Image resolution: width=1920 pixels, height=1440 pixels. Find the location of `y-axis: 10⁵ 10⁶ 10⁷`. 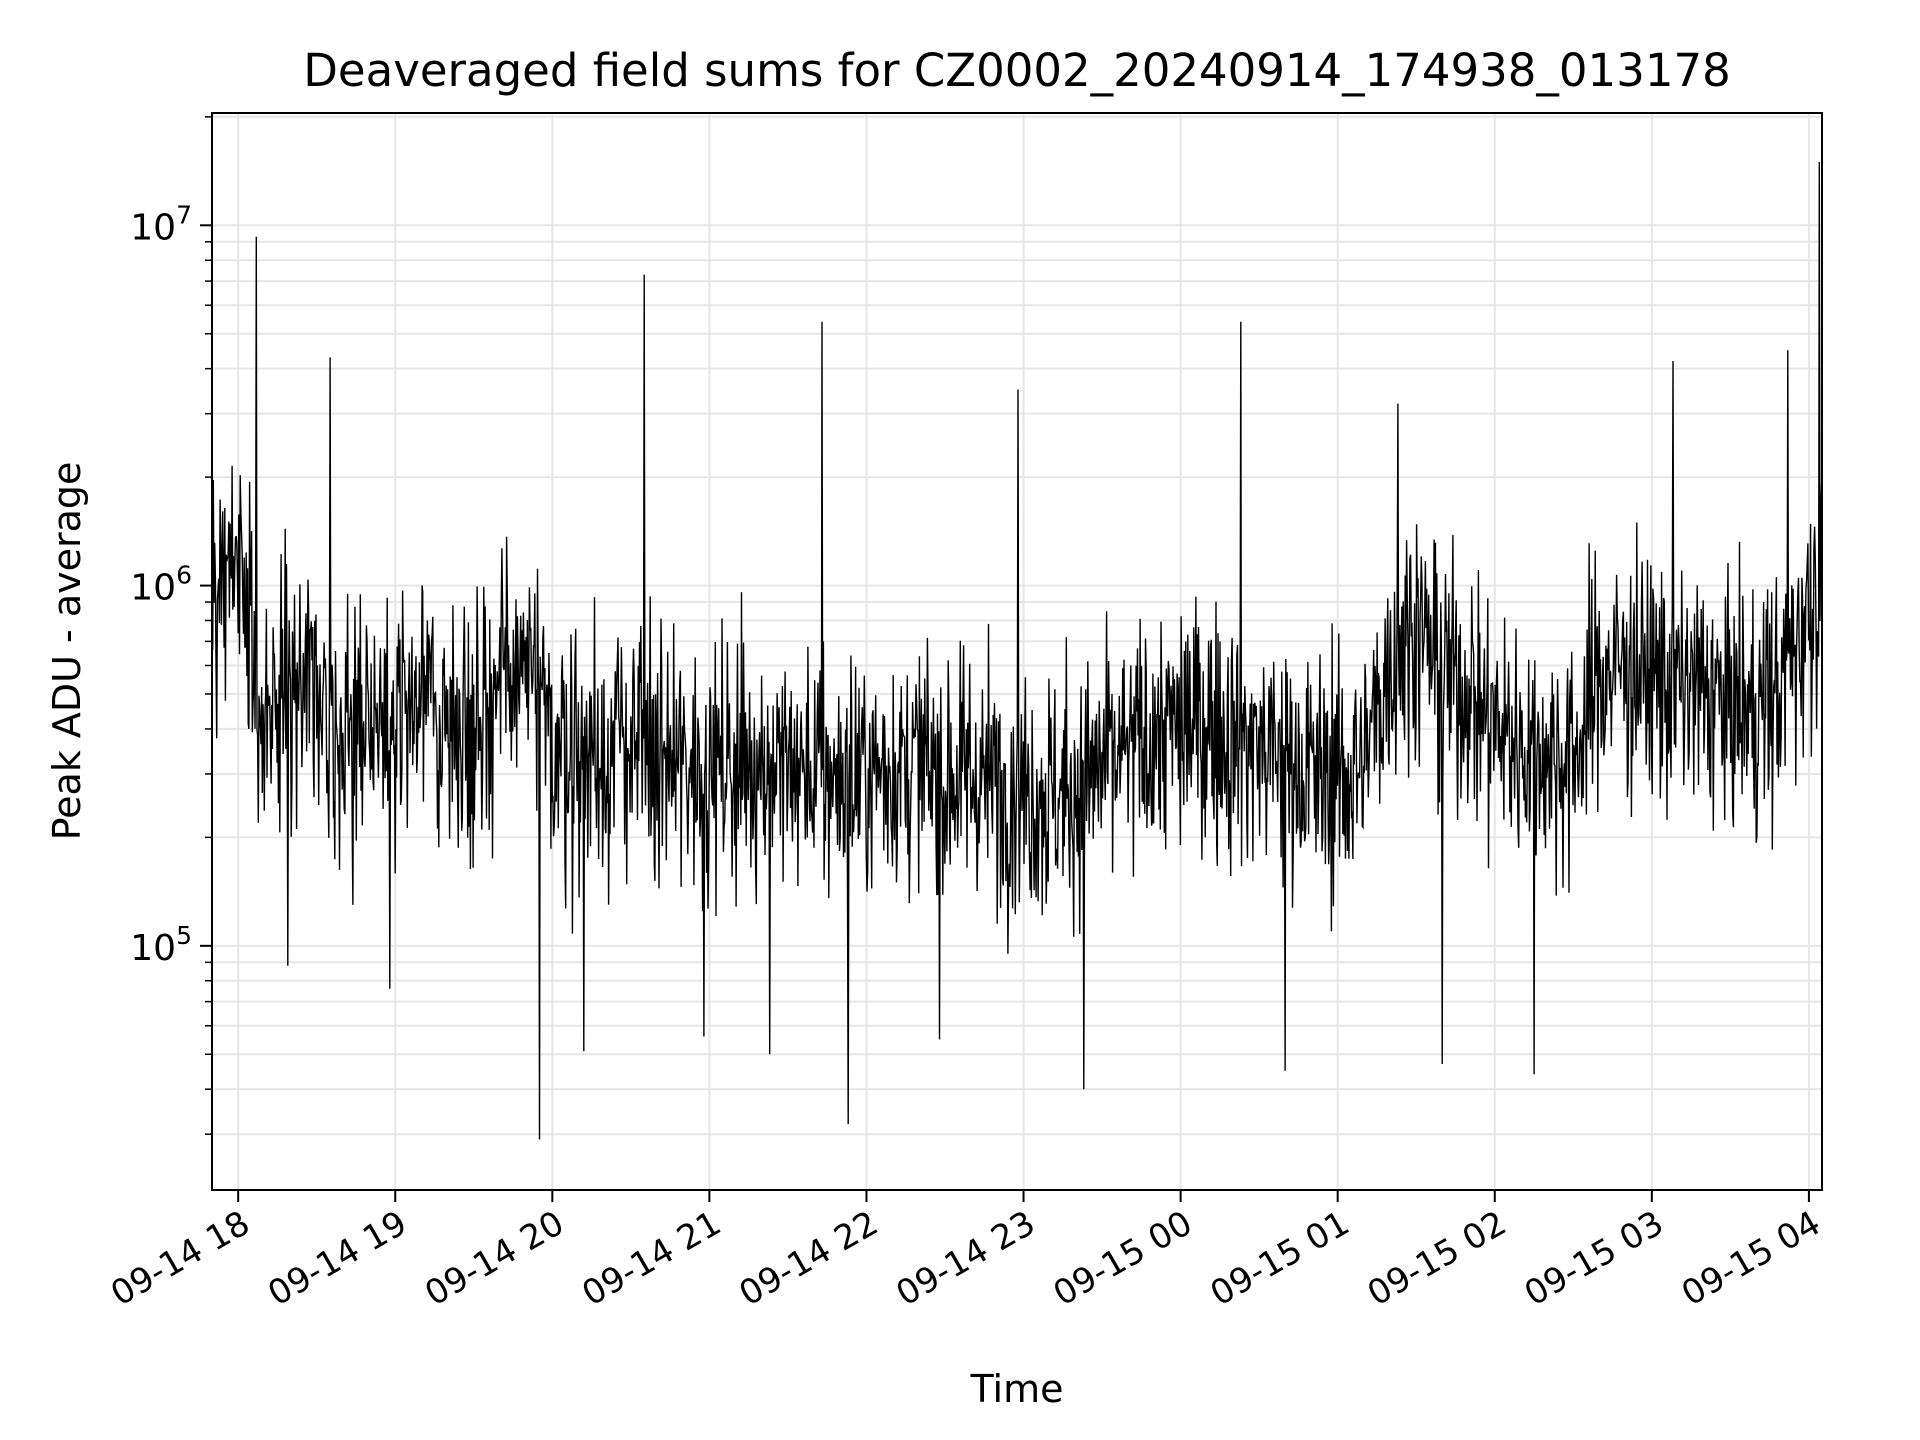

y-axis: 10⁵ 10⁶ 10⁷ is located at coordinates (171, 625).